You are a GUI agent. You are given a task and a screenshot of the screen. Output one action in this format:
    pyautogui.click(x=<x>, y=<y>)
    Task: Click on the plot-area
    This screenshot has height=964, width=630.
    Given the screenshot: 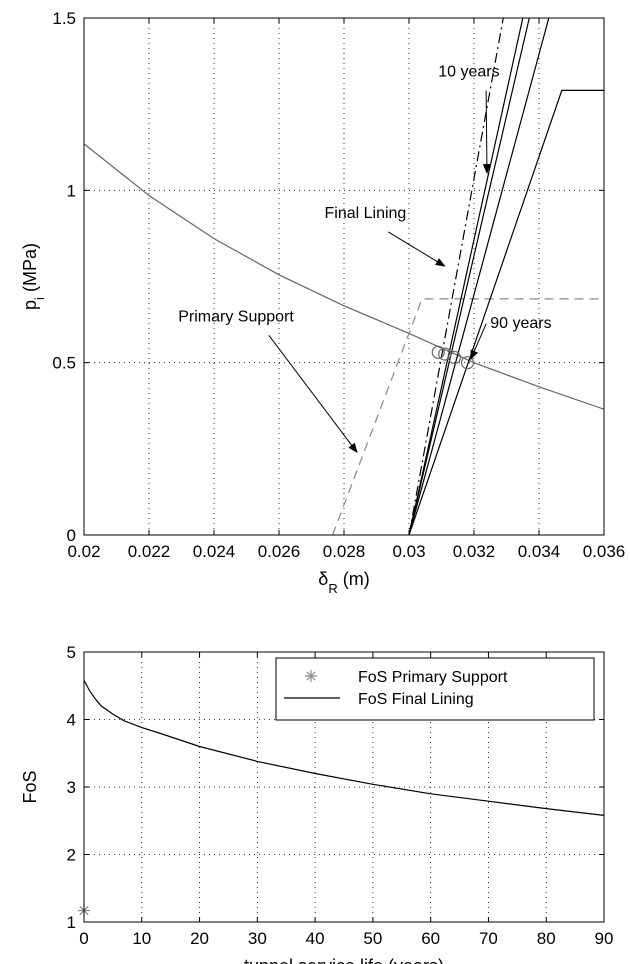 What is the action you would take?
    pyautogui.click(x=344, y=748)
    